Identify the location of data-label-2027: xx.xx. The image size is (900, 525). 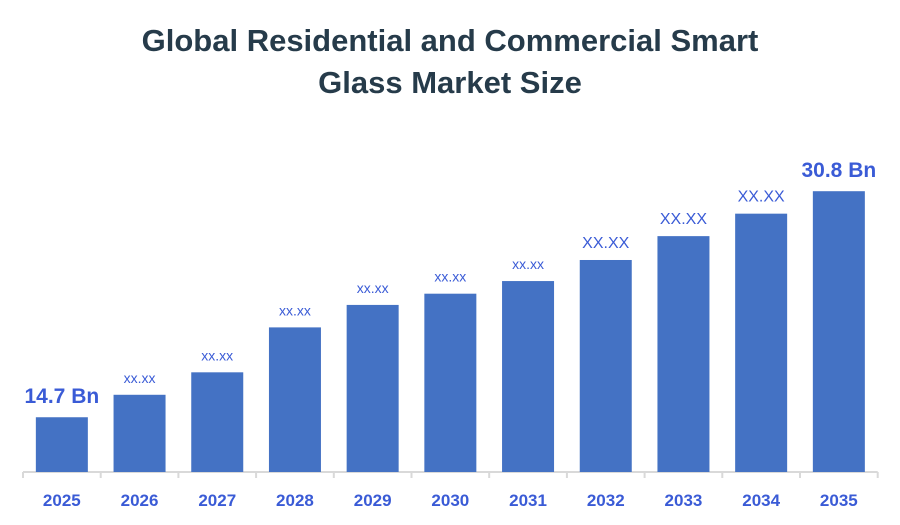
(217, 355).